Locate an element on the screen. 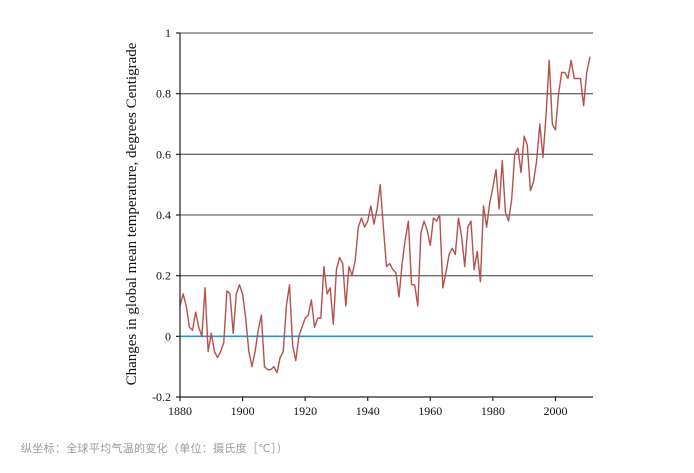 This screenshot has width=694, height=473. x-tick-label-6: 2000 is located at coordinates (555, 411).